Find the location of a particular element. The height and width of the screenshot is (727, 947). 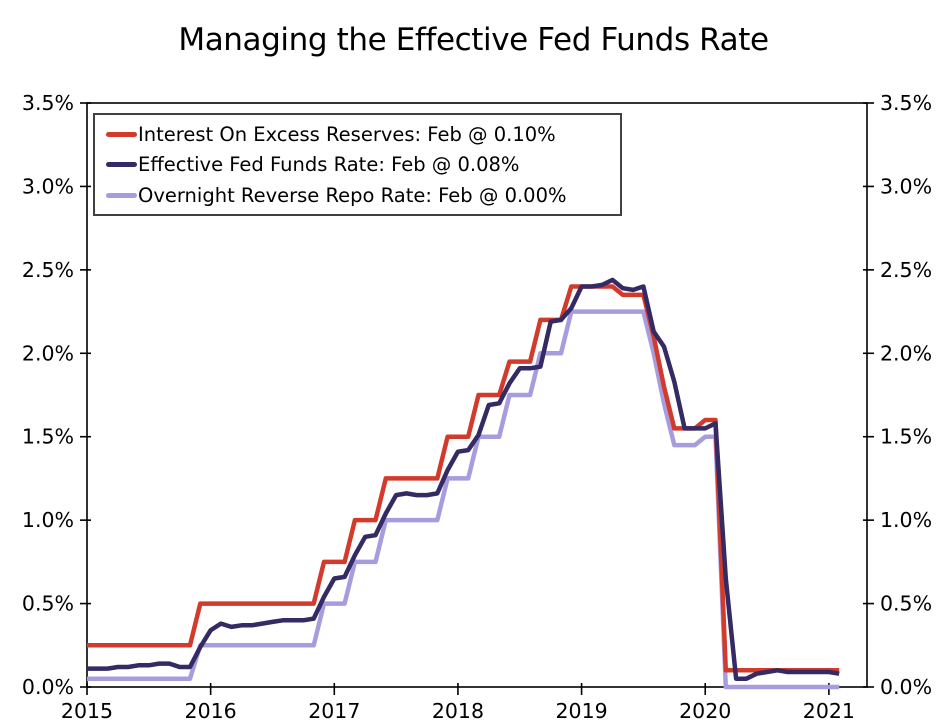

onrrp-line-swatch is located at coordinates (121, 195).